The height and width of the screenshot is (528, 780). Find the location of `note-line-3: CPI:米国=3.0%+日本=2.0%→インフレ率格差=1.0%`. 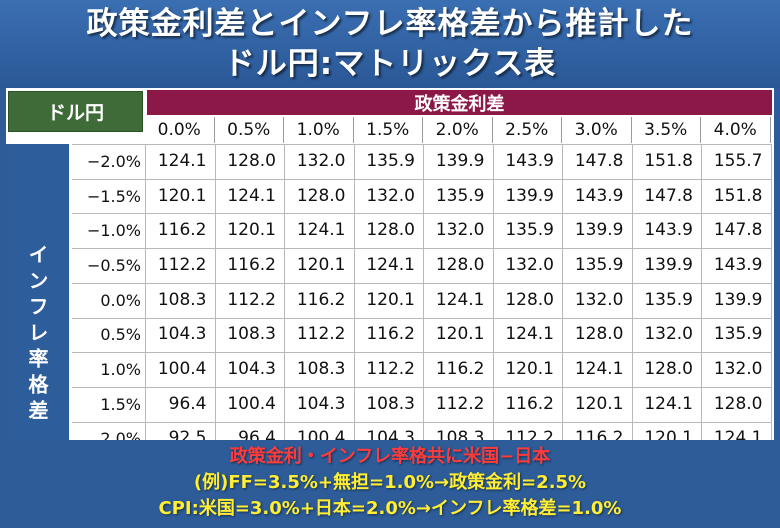

note-line-3: CPI:米国=3.0%+日本=2.0%→インフレ率格差=1.0% is located at coordinates (390, 508).